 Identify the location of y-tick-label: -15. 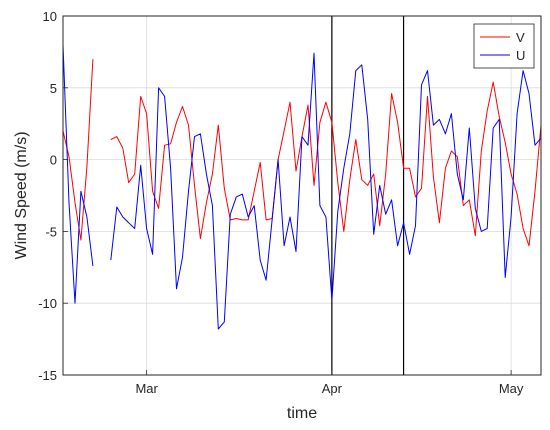
(47, 375).